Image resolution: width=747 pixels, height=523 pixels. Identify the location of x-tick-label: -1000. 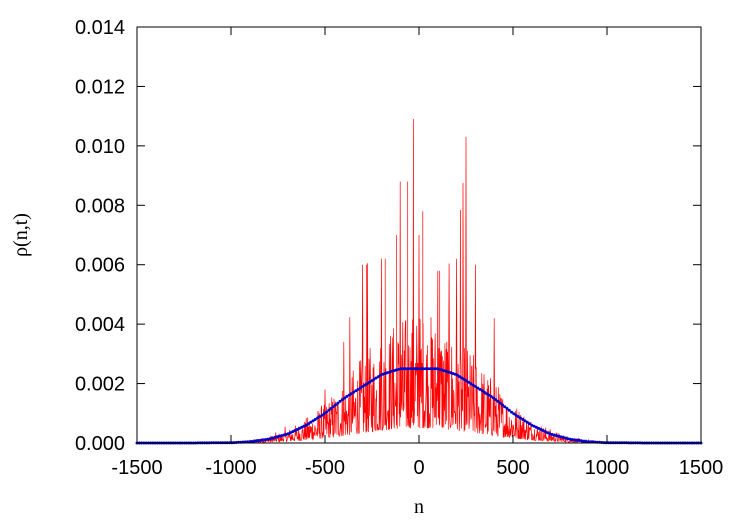
(230, 468).